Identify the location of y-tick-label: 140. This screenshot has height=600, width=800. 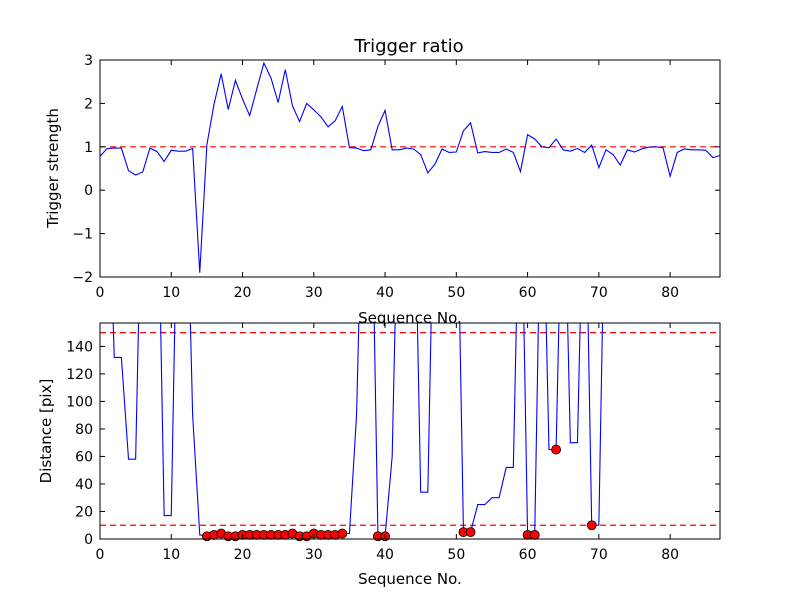
(79, 347).